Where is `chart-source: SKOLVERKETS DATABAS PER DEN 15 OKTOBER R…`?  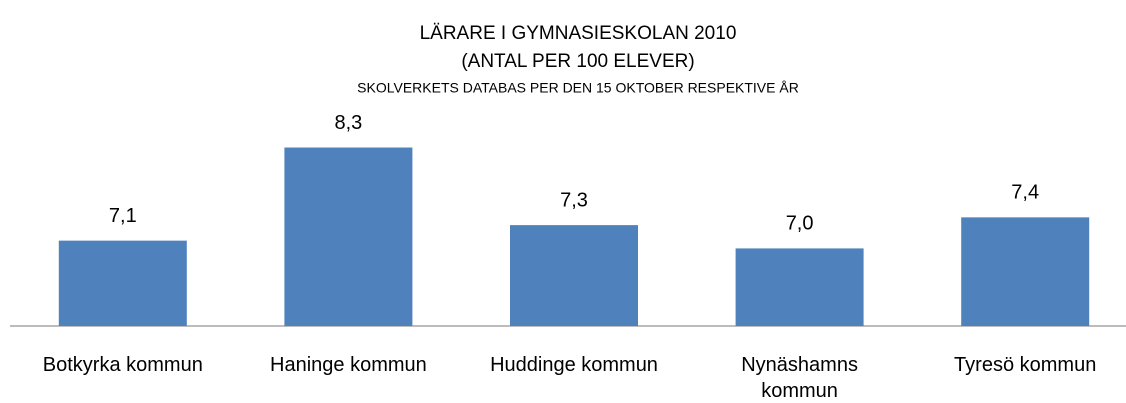
chart-source: SKOLVERKETS DATABAS PER DEN 15 OKTOBER R… is located at coordinates (578, 88).